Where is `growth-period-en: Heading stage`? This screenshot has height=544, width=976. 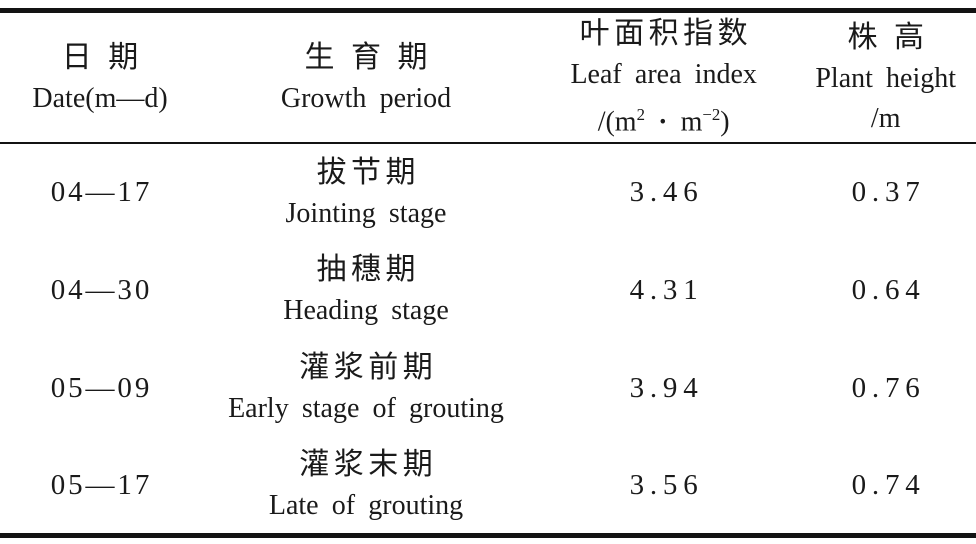 growth-period-en: Heading stage is located at coordinates (366, 311).